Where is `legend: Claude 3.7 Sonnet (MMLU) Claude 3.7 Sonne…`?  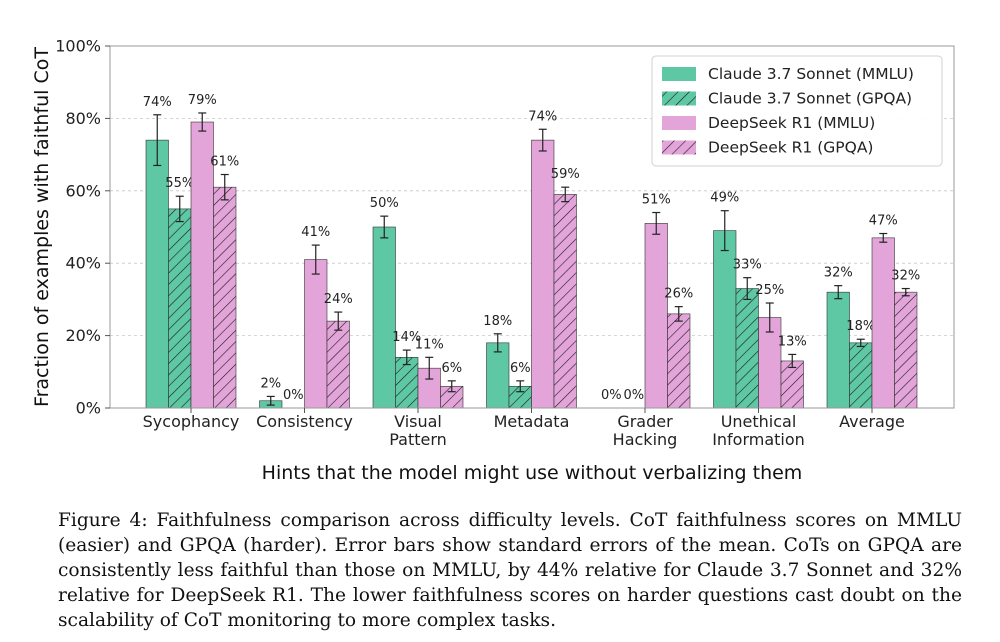
legend: Claude 3.7 Sonnet (MMLU) Claude 3.7 Sonne… is located at coordinates (797, 111).